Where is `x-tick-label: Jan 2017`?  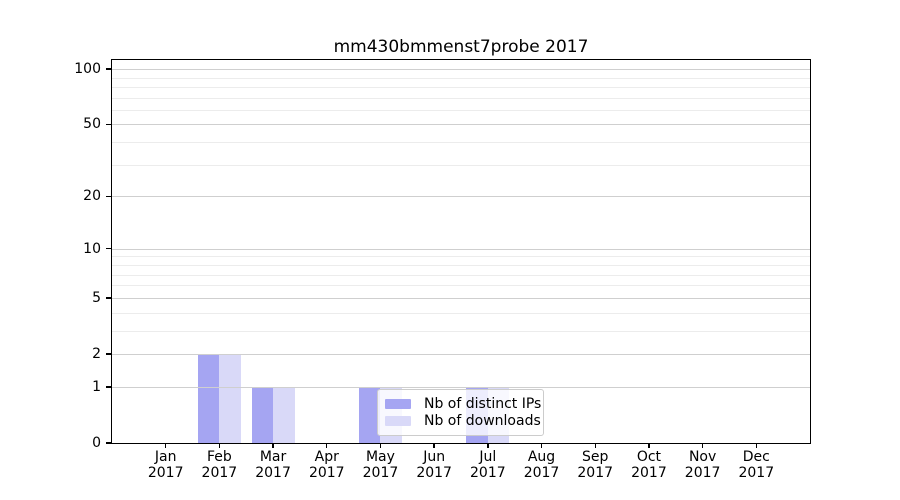
x-tick-label: Jan 2017 is located at coordinates (166, 465).